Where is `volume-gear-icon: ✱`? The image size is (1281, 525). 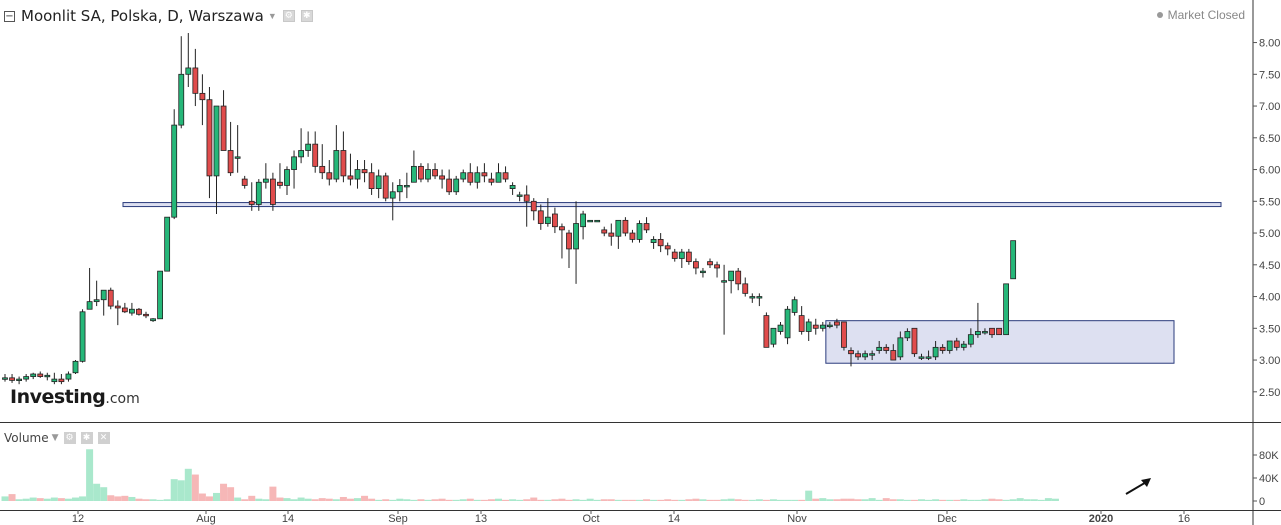 volume-gear-icon: ✱ is located at coordinates (86, 438).